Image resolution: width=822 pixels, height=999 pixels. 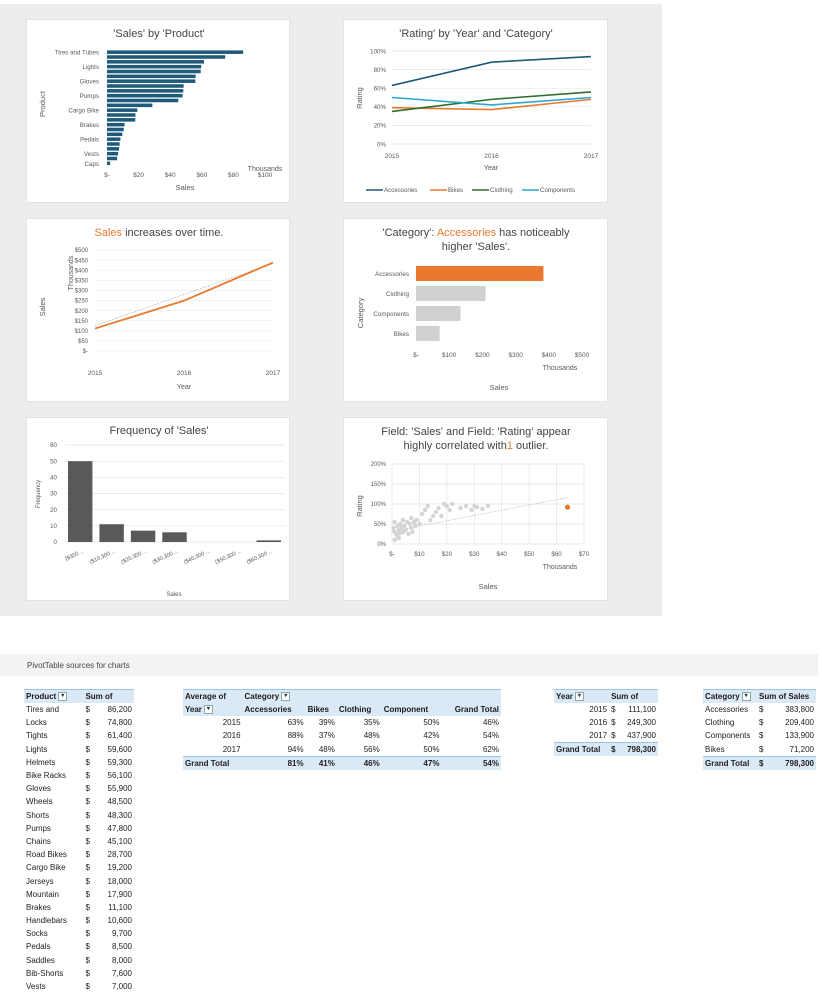 What do you see at coordinates (79, 709) in the screenshot?
I see `table-row: Tires and $ 86,200` at bounding box center [79, 709].